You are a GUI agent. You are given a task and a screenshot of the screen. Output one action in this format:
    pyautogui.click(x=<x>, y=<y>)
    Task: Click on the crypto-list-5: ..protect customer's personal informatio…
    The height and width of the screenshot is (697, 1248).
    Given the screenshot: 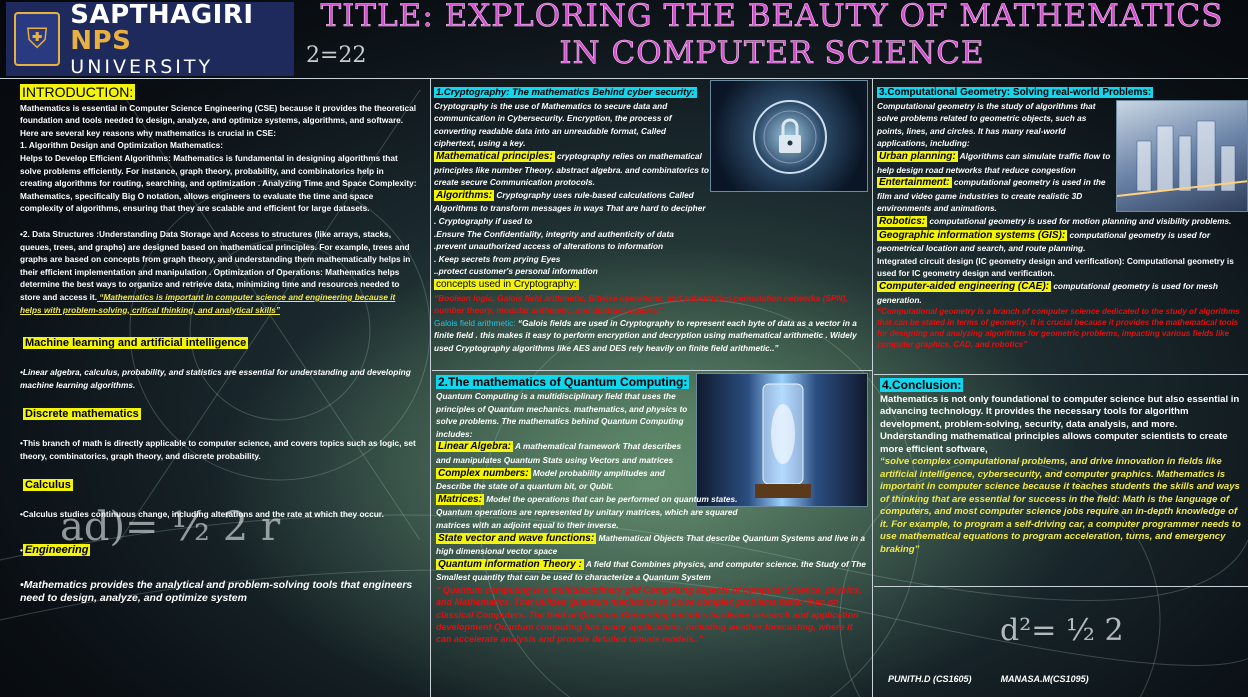 What is the action you would take?
    pyautogui.click(x=516, y=271)
    